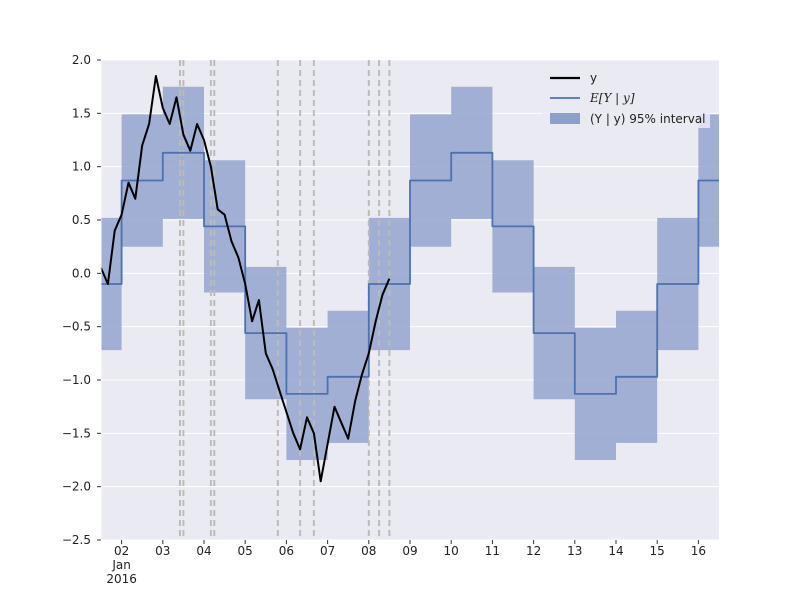 This screenshot has height=600, width=800. Describe the element at coordinates (81, 220) in the screenshot. I see `y-tick-label-3: 0.5` at that location.